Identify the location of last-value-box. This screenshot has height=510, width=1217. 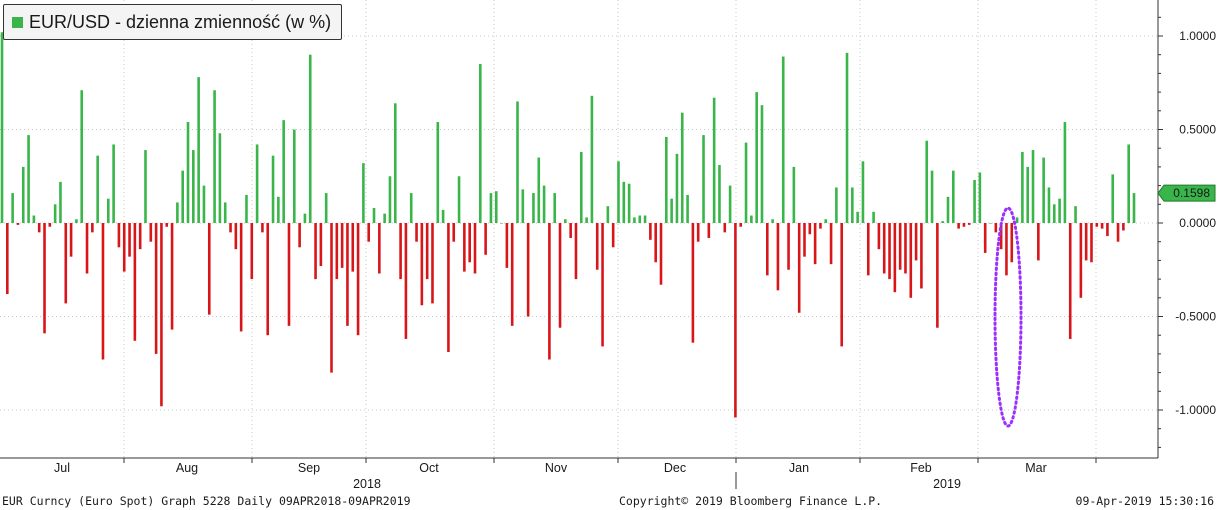
(1186, 193).